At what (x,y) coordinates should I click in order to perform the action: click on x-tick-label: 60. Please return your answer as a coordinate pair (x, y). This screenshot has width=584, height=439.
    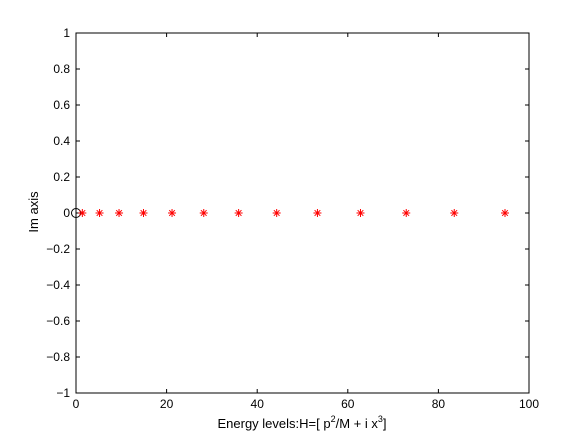
    Looking at the image, I should click on (348, 404).